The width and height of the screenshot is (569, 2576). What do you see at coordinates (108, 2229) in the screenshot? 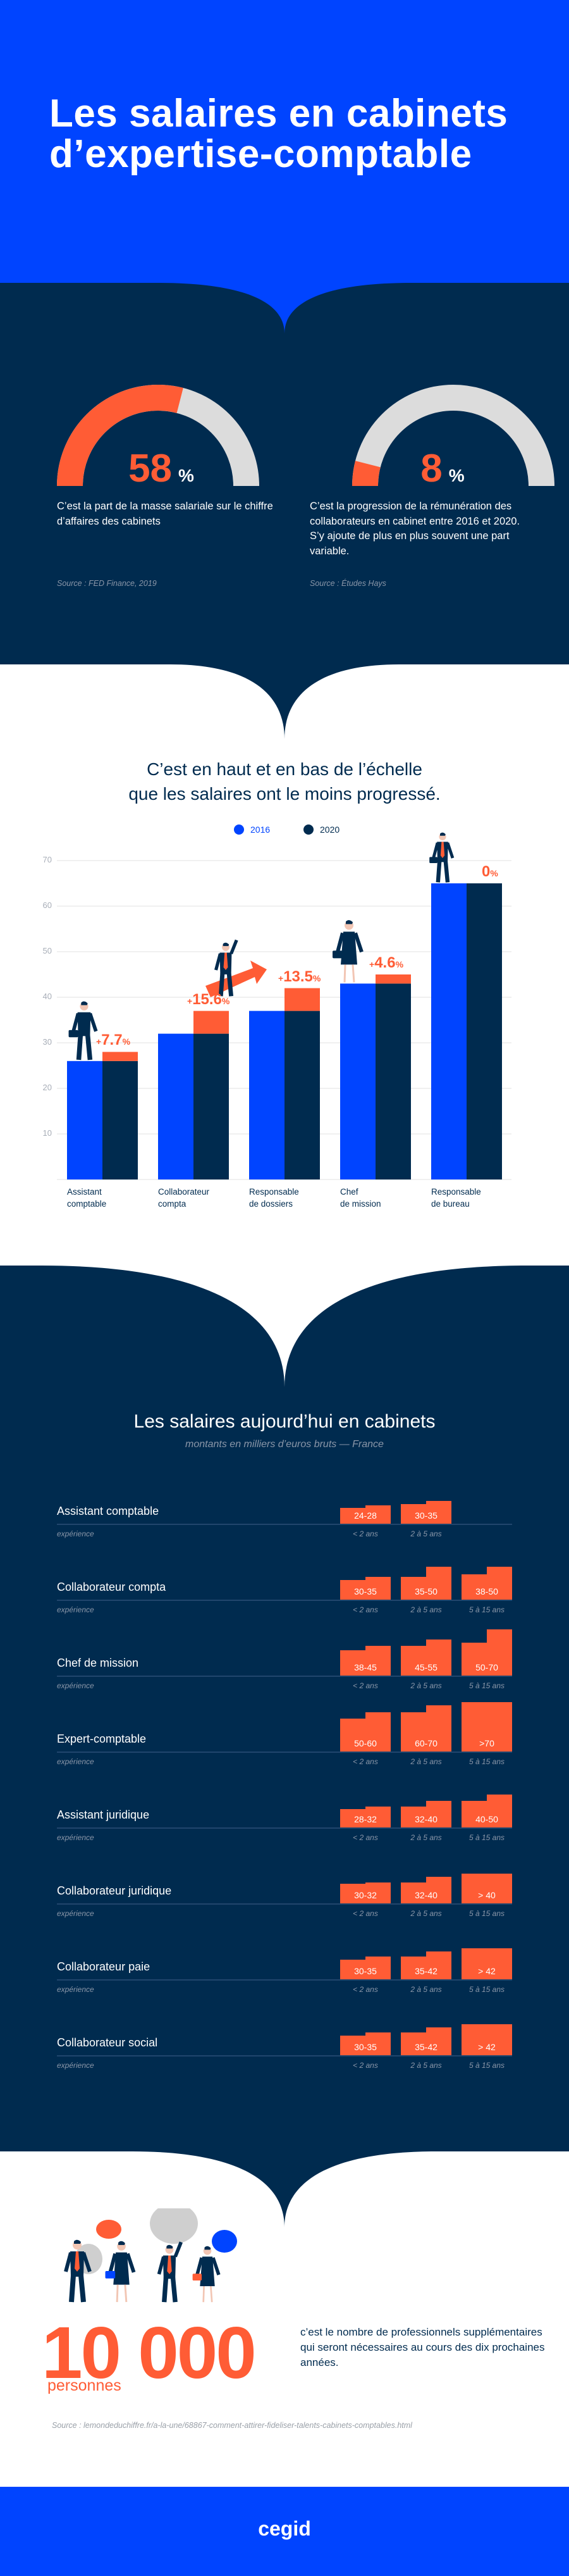
I see `speech-bubble-icon` at bounding box center [108, 2229].